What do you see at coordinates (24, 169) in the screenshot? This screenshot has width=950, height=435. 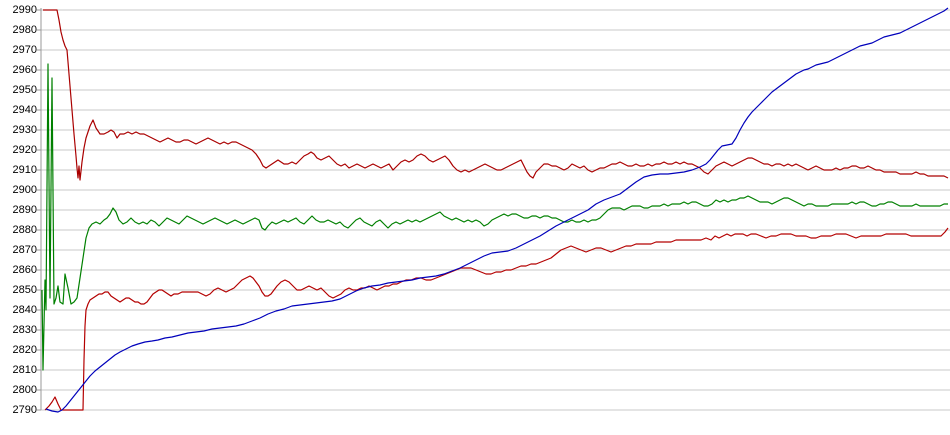 I see `y-axis-label: 2910` at bounding box center [24, 169].